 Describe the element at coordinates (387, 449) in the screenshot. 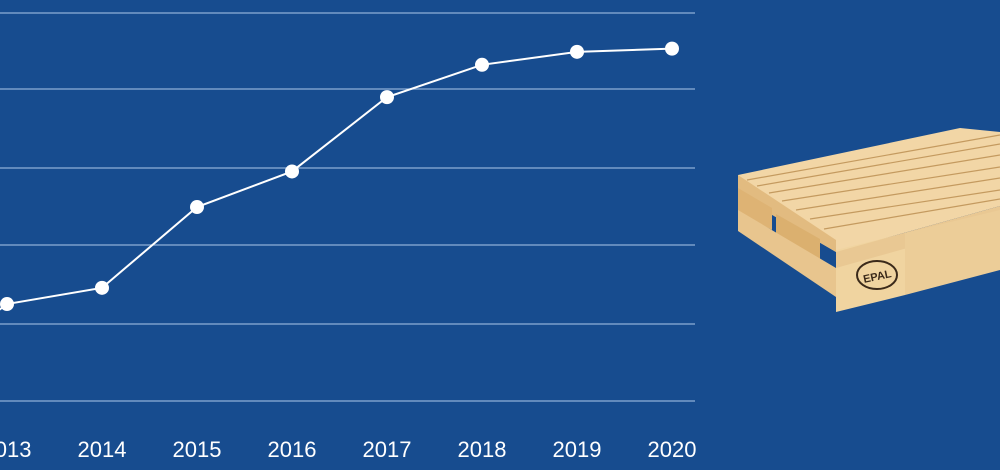

I see `x-tick-label: 2017` at that location.